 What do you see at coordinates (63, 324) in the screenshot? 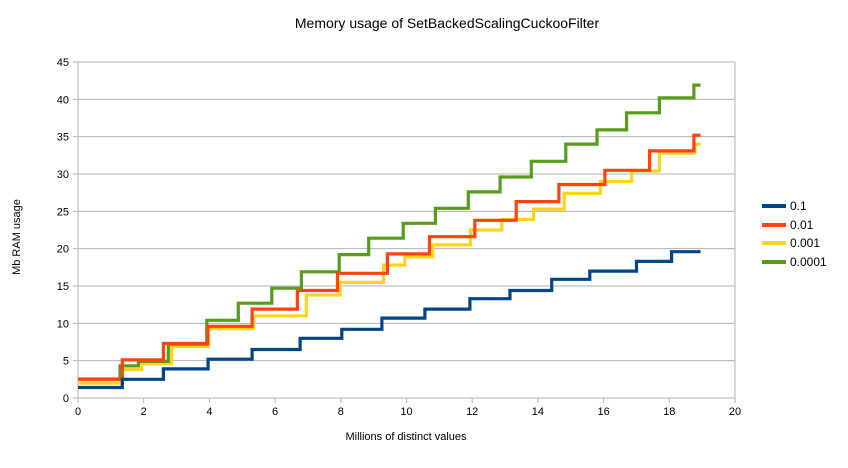
I see `y-tick-label: 10` at bounding box center [63, 324].